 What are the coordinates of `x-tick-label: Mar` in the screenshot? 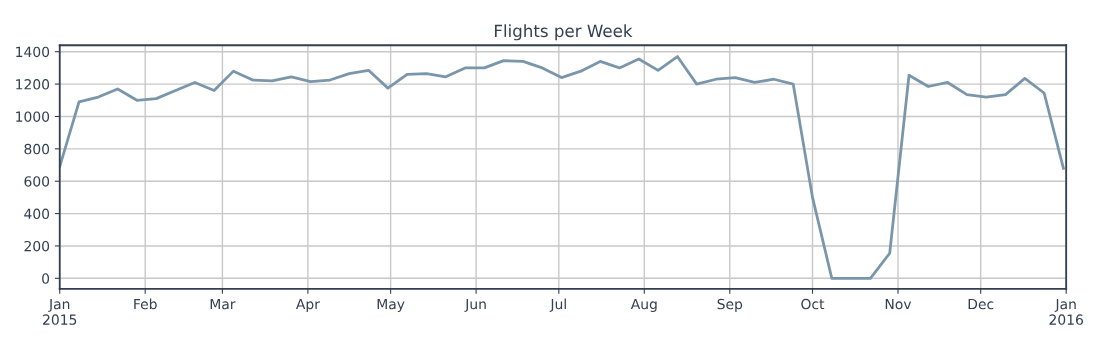 It's located at (223, 304).